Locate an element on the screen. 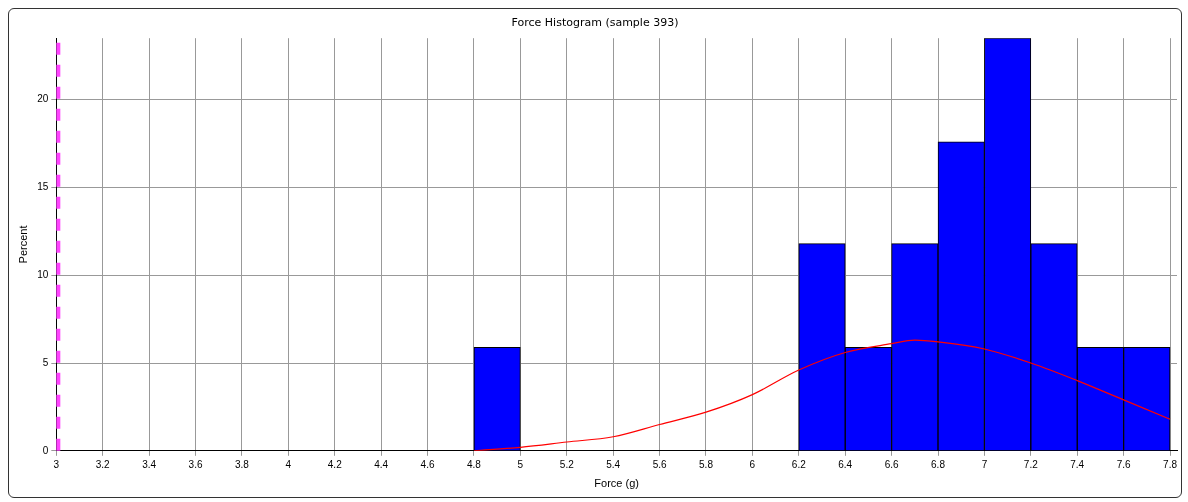 The width and height of the screenshot is (1188, 502). x-tick-label: 4.6 is located at coordinates (427, 464).